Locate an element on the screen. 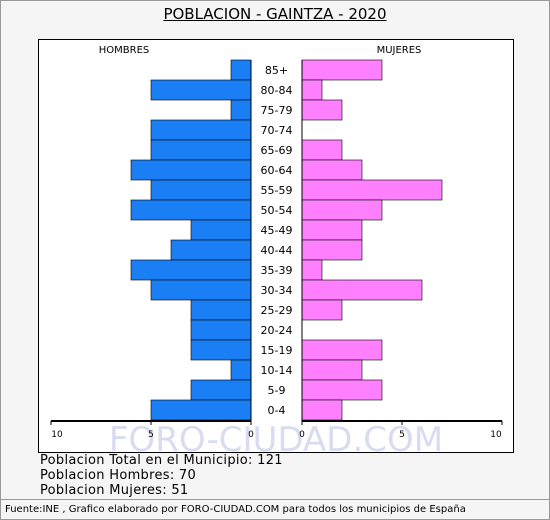 The width and height of the screenshot is (550, 520). age-label-30-34: 30-34 is located at coordinates (277, 290).